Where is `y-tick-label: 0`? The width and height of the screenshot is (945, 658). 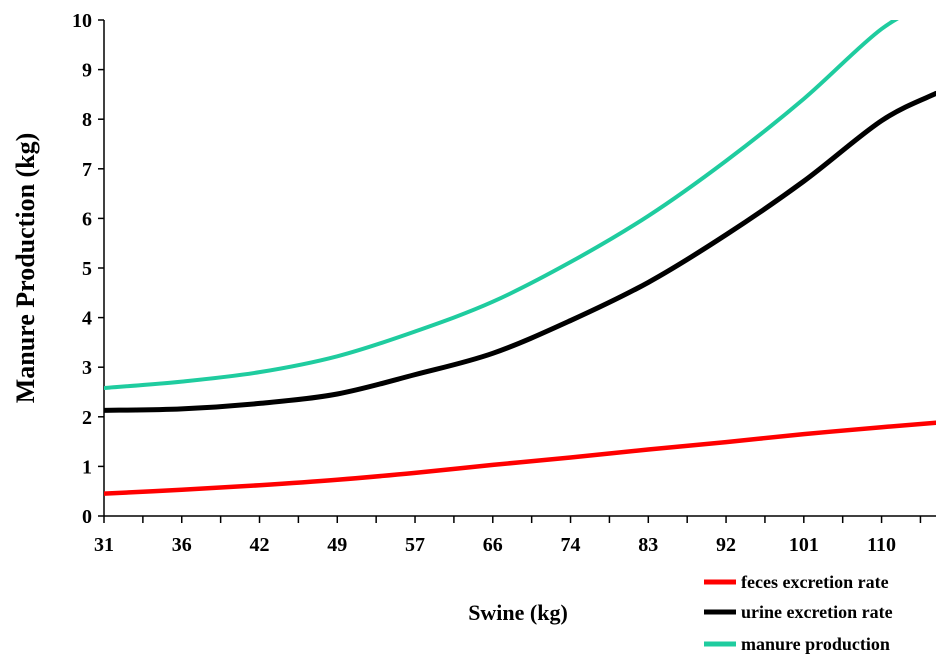
y-tick-label: 0 is located at coordinates (87, 517).